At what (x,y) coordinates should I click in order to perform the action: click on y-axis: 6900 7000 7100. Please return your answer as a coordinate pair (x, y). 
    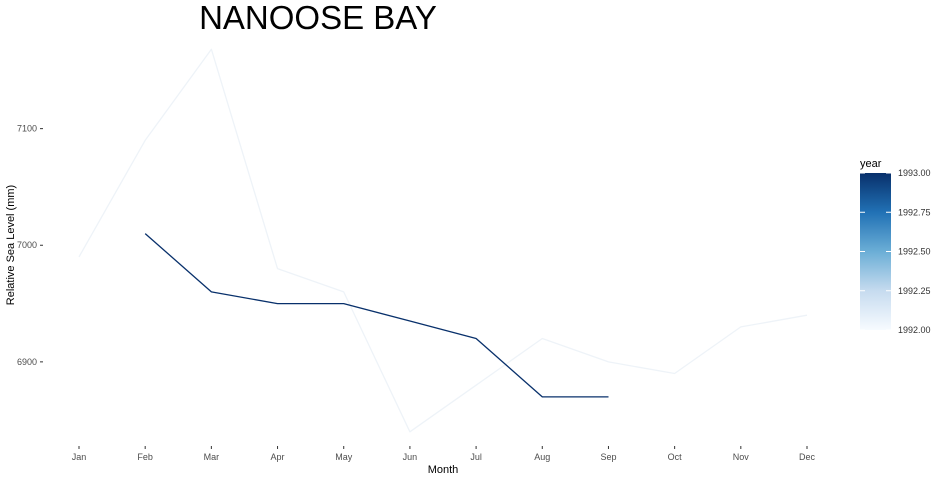
    Looking at the image, I should click on (30, 245).